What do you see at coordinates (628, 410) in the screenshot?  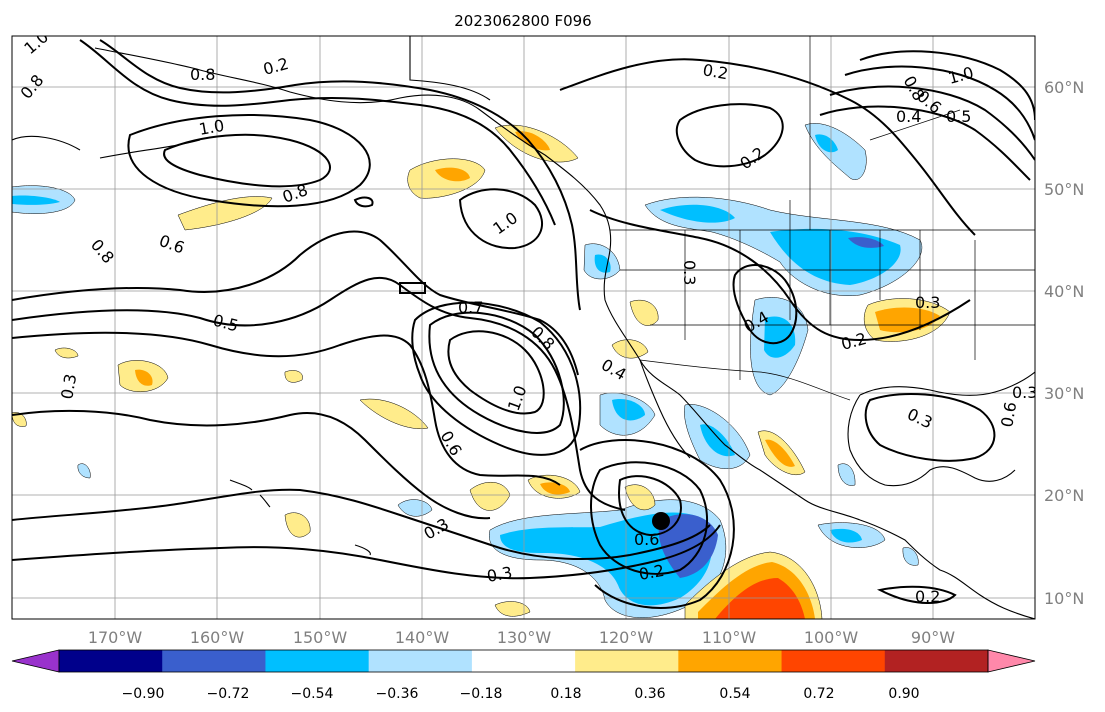 I see `anomaly-blue-baja-core` at bounding box center [628, 410].